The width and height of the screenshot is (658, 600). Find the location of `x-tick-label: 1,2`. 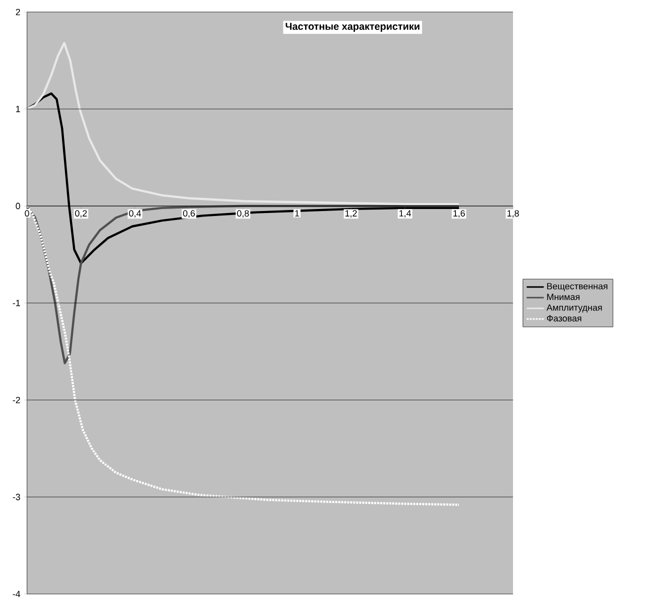

x-tick-label: 1,2 is located at coordinates (351, 214).